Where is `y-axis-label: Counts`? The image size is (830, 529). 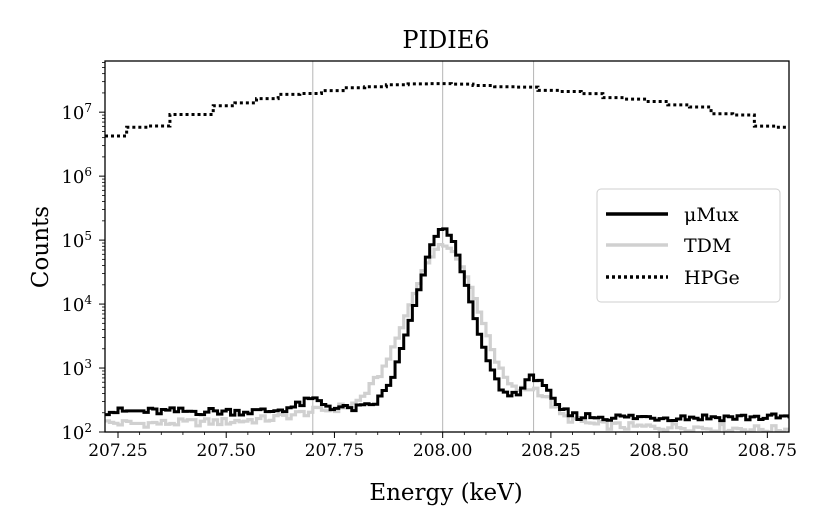 y-axis-label: Counts is located at coordinates (41, 247).